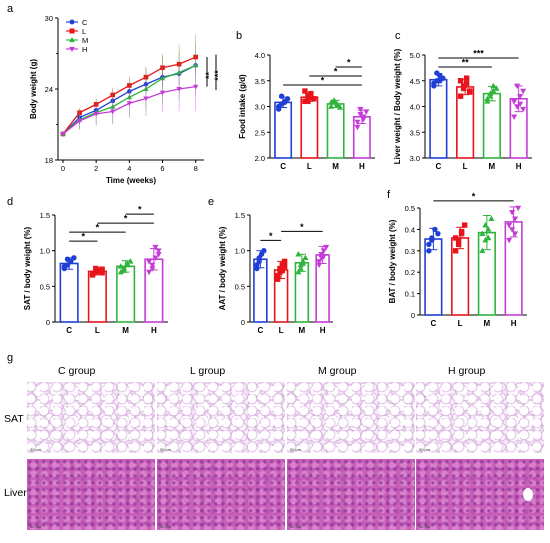 The image size is (550, 543). What do you see at coordinates (45, 286) in the screenshot?
I see `y-tick-label: 0.5` at bounding box center [45, 286].